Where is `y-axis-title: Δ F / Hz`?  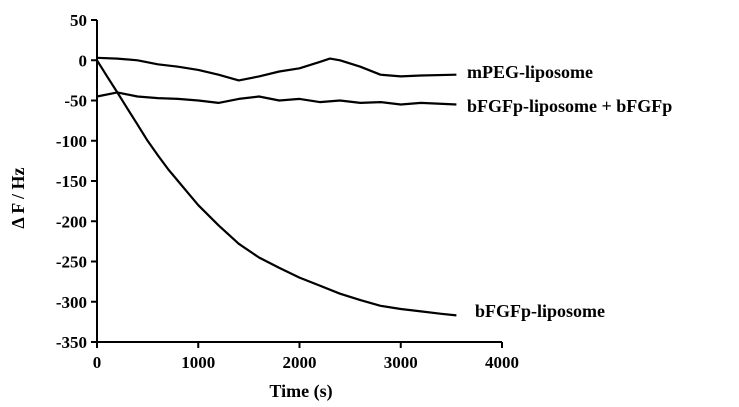
y-axis-title: Δ F / Hz is located at coordinates (18, 197).